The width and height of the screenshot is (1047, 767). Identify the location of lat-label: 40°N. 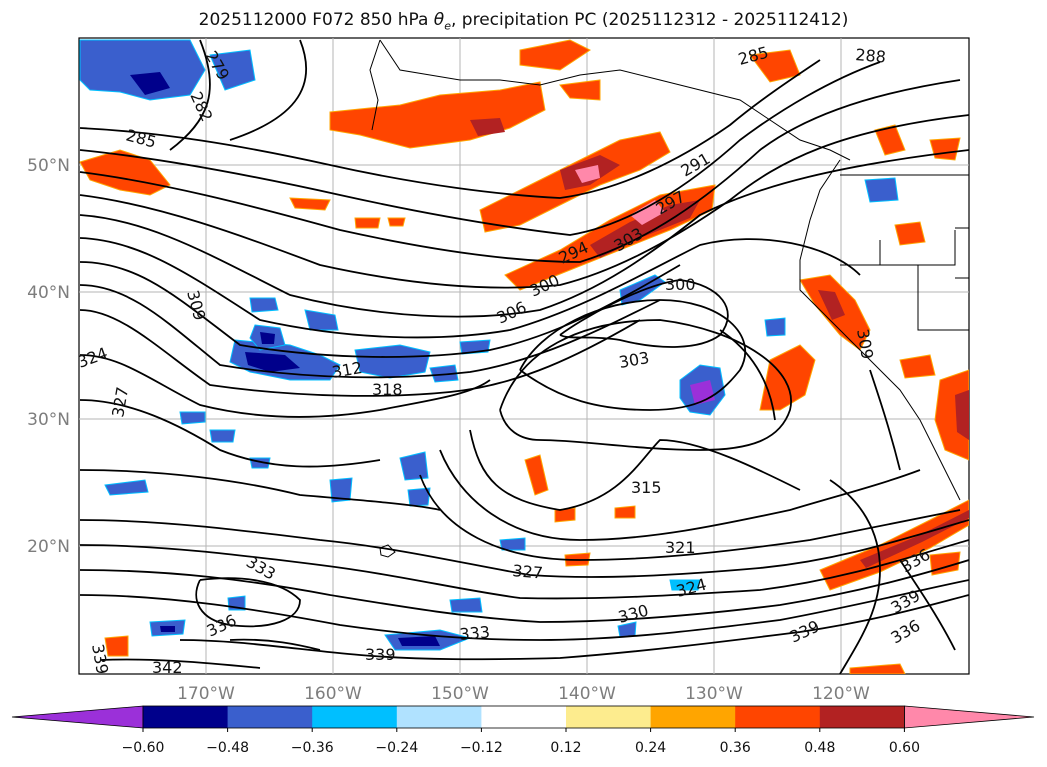
(48, 293).